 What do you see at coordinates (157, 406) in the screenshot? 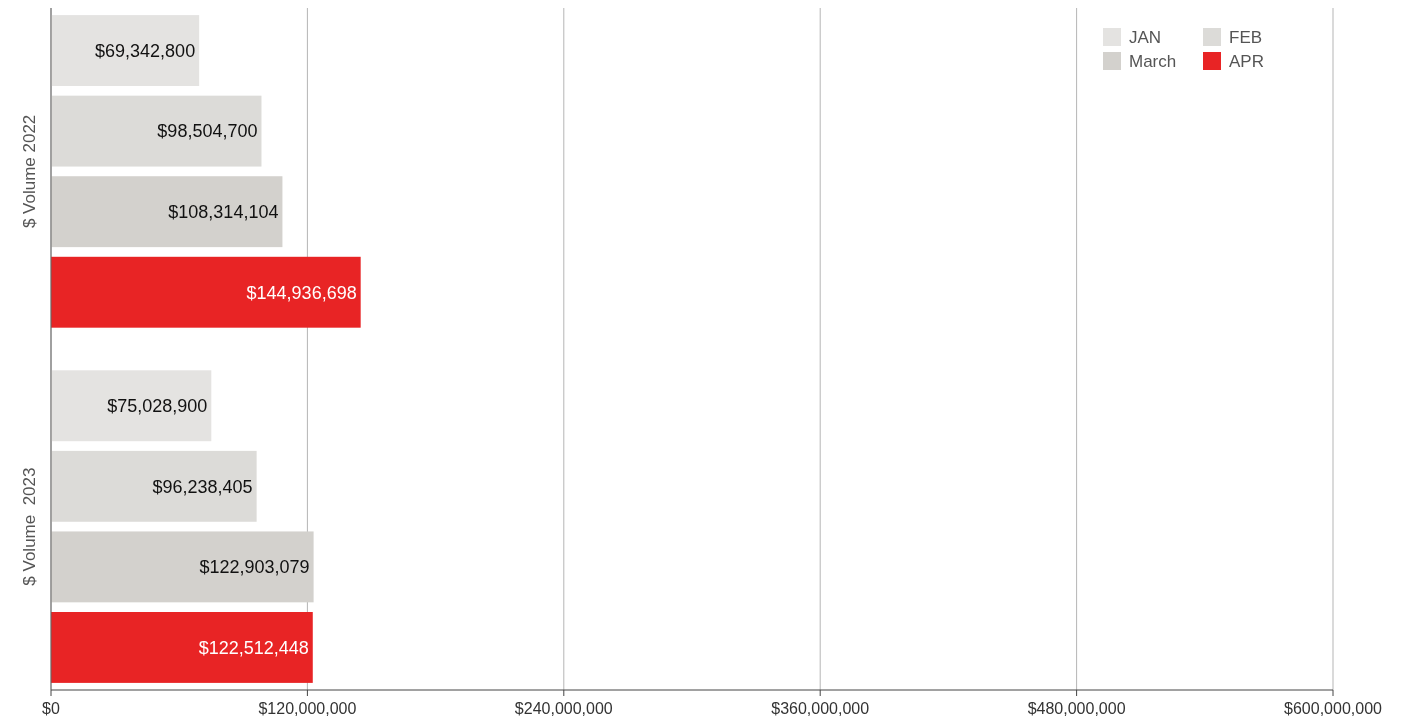
I see `data-label: $75,028,900` at bounding box center [157, 406].